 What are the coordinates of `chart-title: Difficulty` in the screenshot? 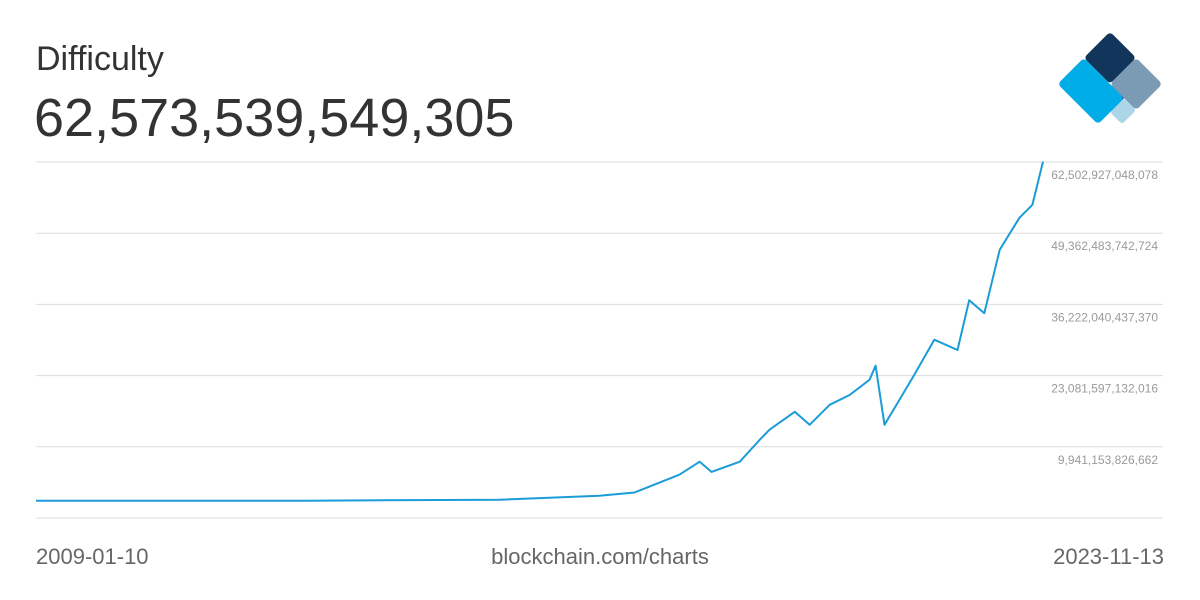 It's located at (100, 59).